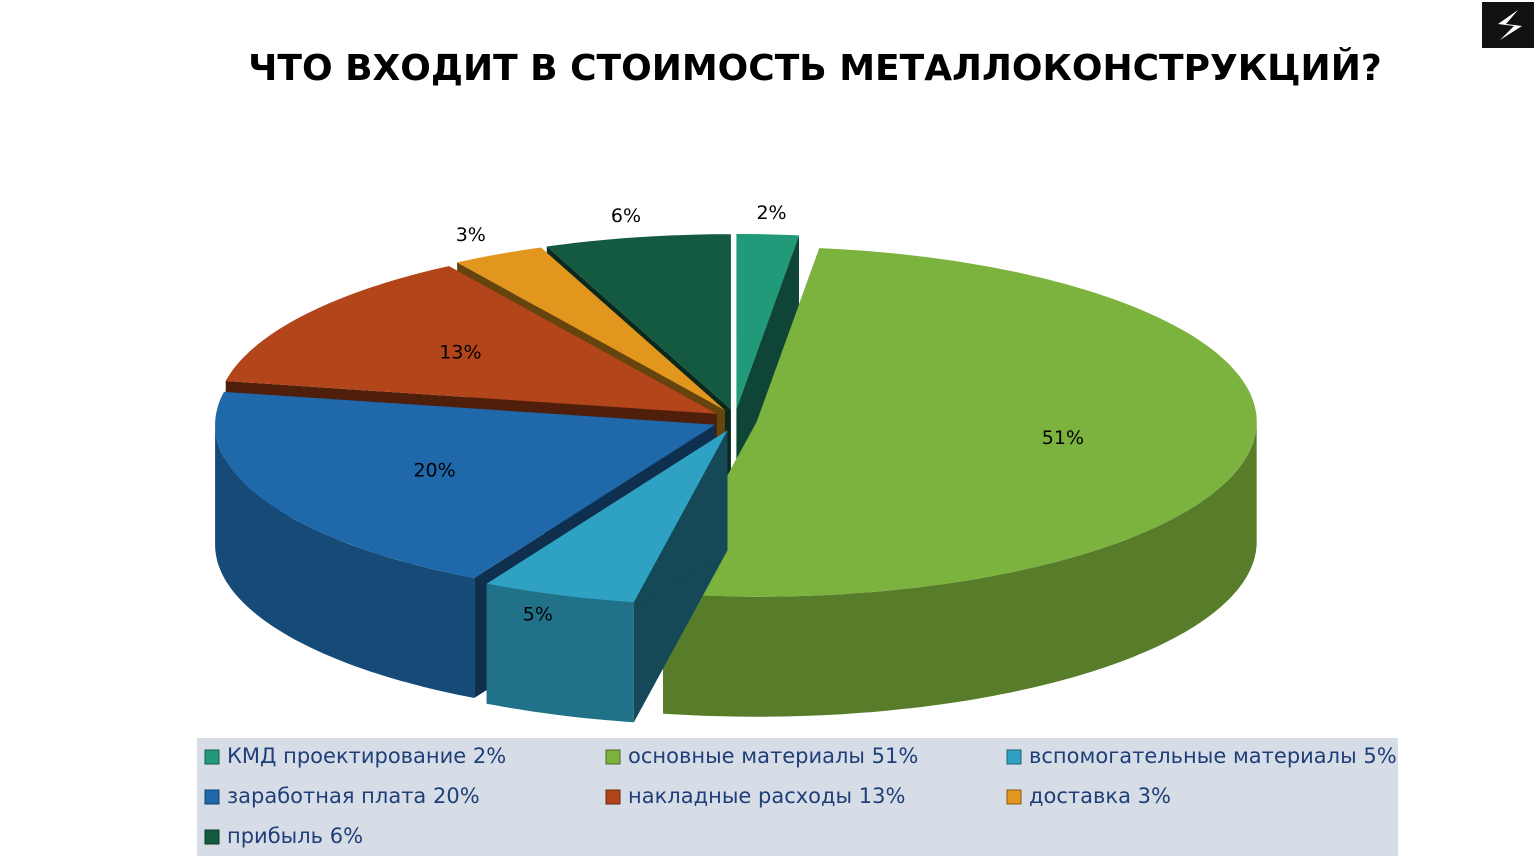 The width and height of the screenshot is (1536, 864). Describe the element at coordinates (366, 756) in the screenshot. I see `legend-label: КМД проектирование 2%` at that location.